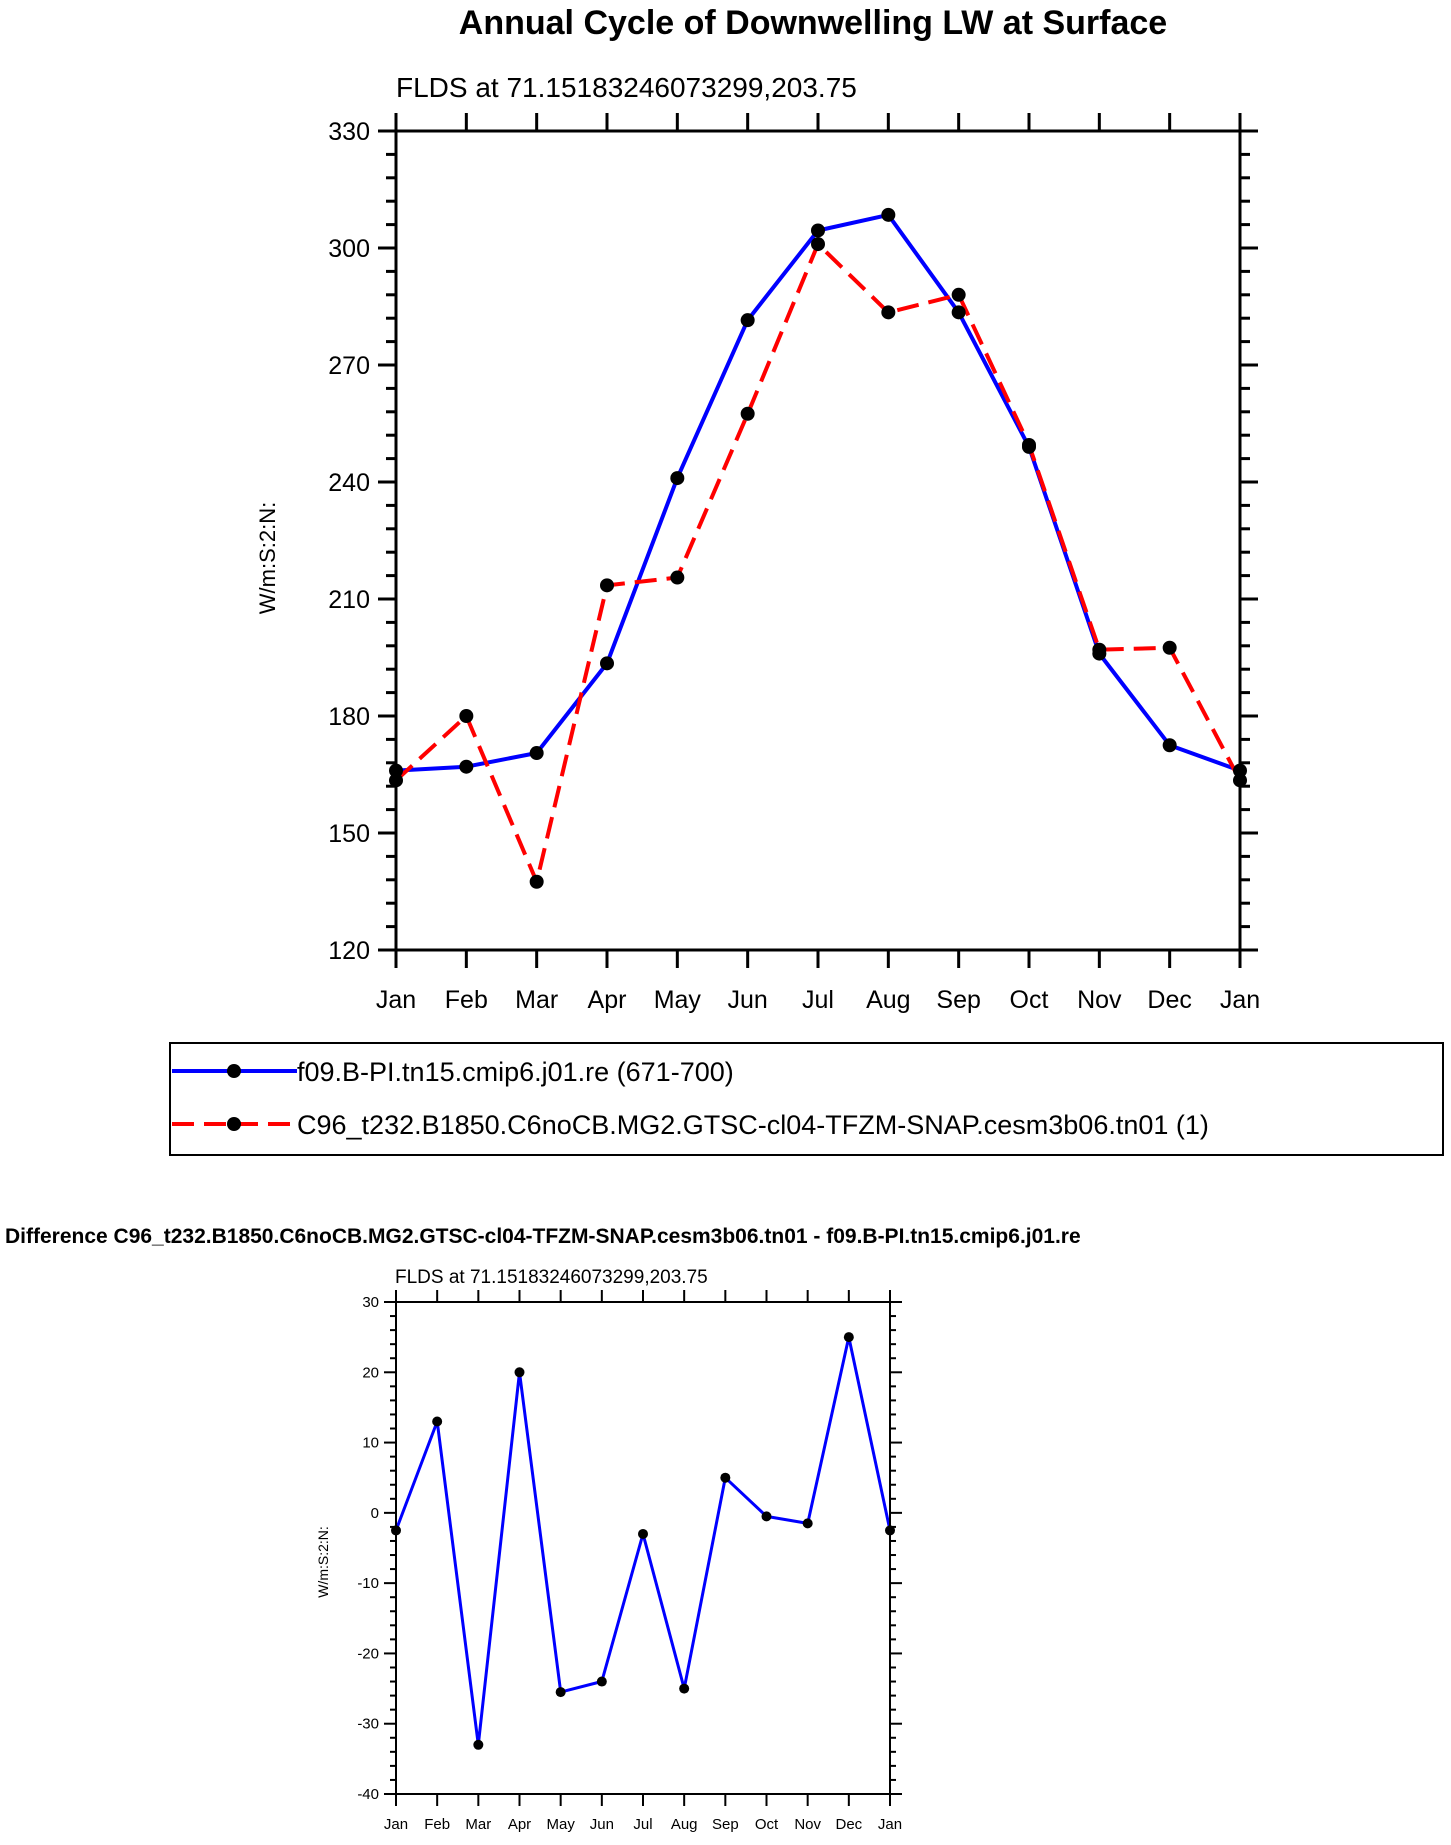 The height and width of the screenshot is (1845, 1451). Describe the element at coordinates (370, 1302) in the screenshot. I see `y-tick-label: 30` at that location.